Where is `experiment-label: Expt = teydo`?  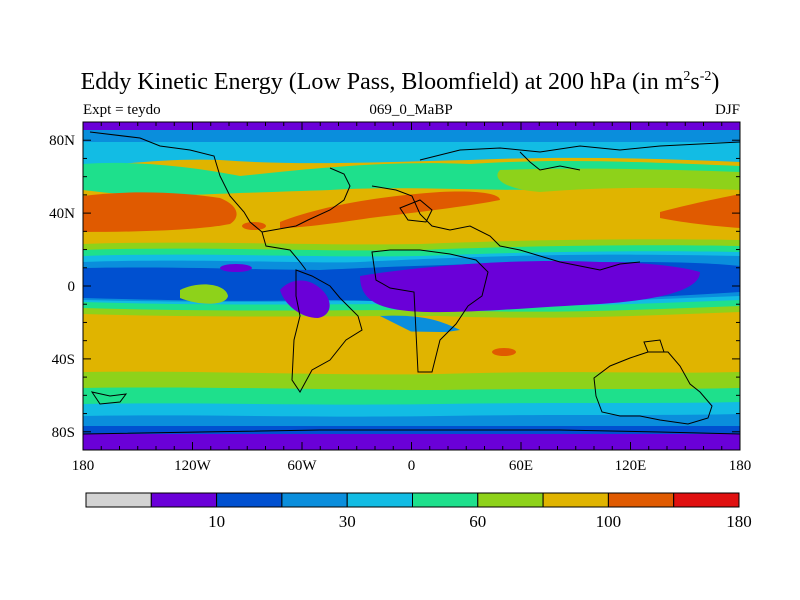 experiment-label: Expt = teydo is located at coordinates (122, 110).